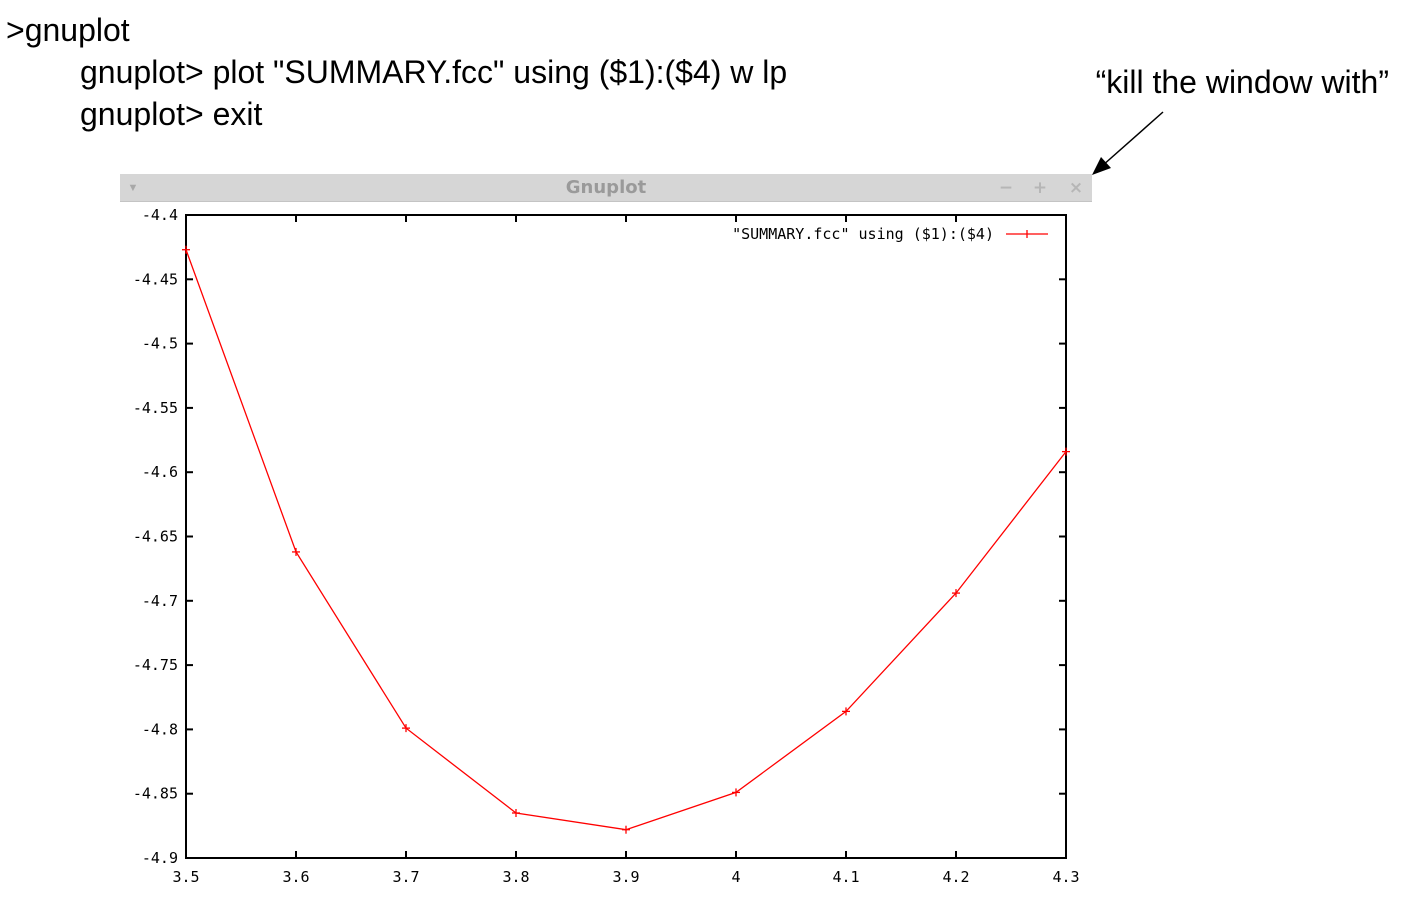  What do you see at coordinates (160, 601) in the screenshot?
I see `y-tick-label: -4.7` at bounding box center [160, 601].